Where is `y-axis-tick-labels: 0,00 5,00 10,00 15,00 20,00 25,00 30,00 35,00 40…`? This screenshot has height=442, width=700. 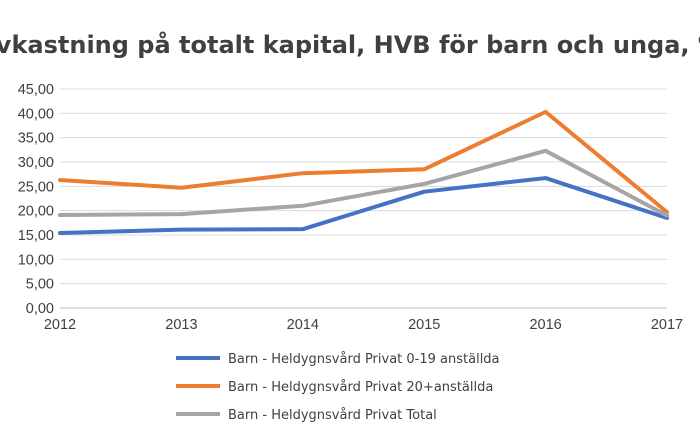 y-axis-tick-labels: 0,00 5,00 10,00 15,00 20,00 25,00 30,00 35,00 40… is located at coordinates (36, 199).